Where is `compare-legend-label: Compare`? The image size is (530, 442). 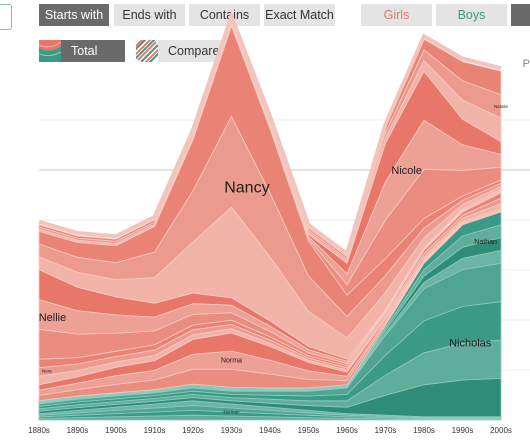
compare-legend-label: Compare is located at coordinates (190, 51).